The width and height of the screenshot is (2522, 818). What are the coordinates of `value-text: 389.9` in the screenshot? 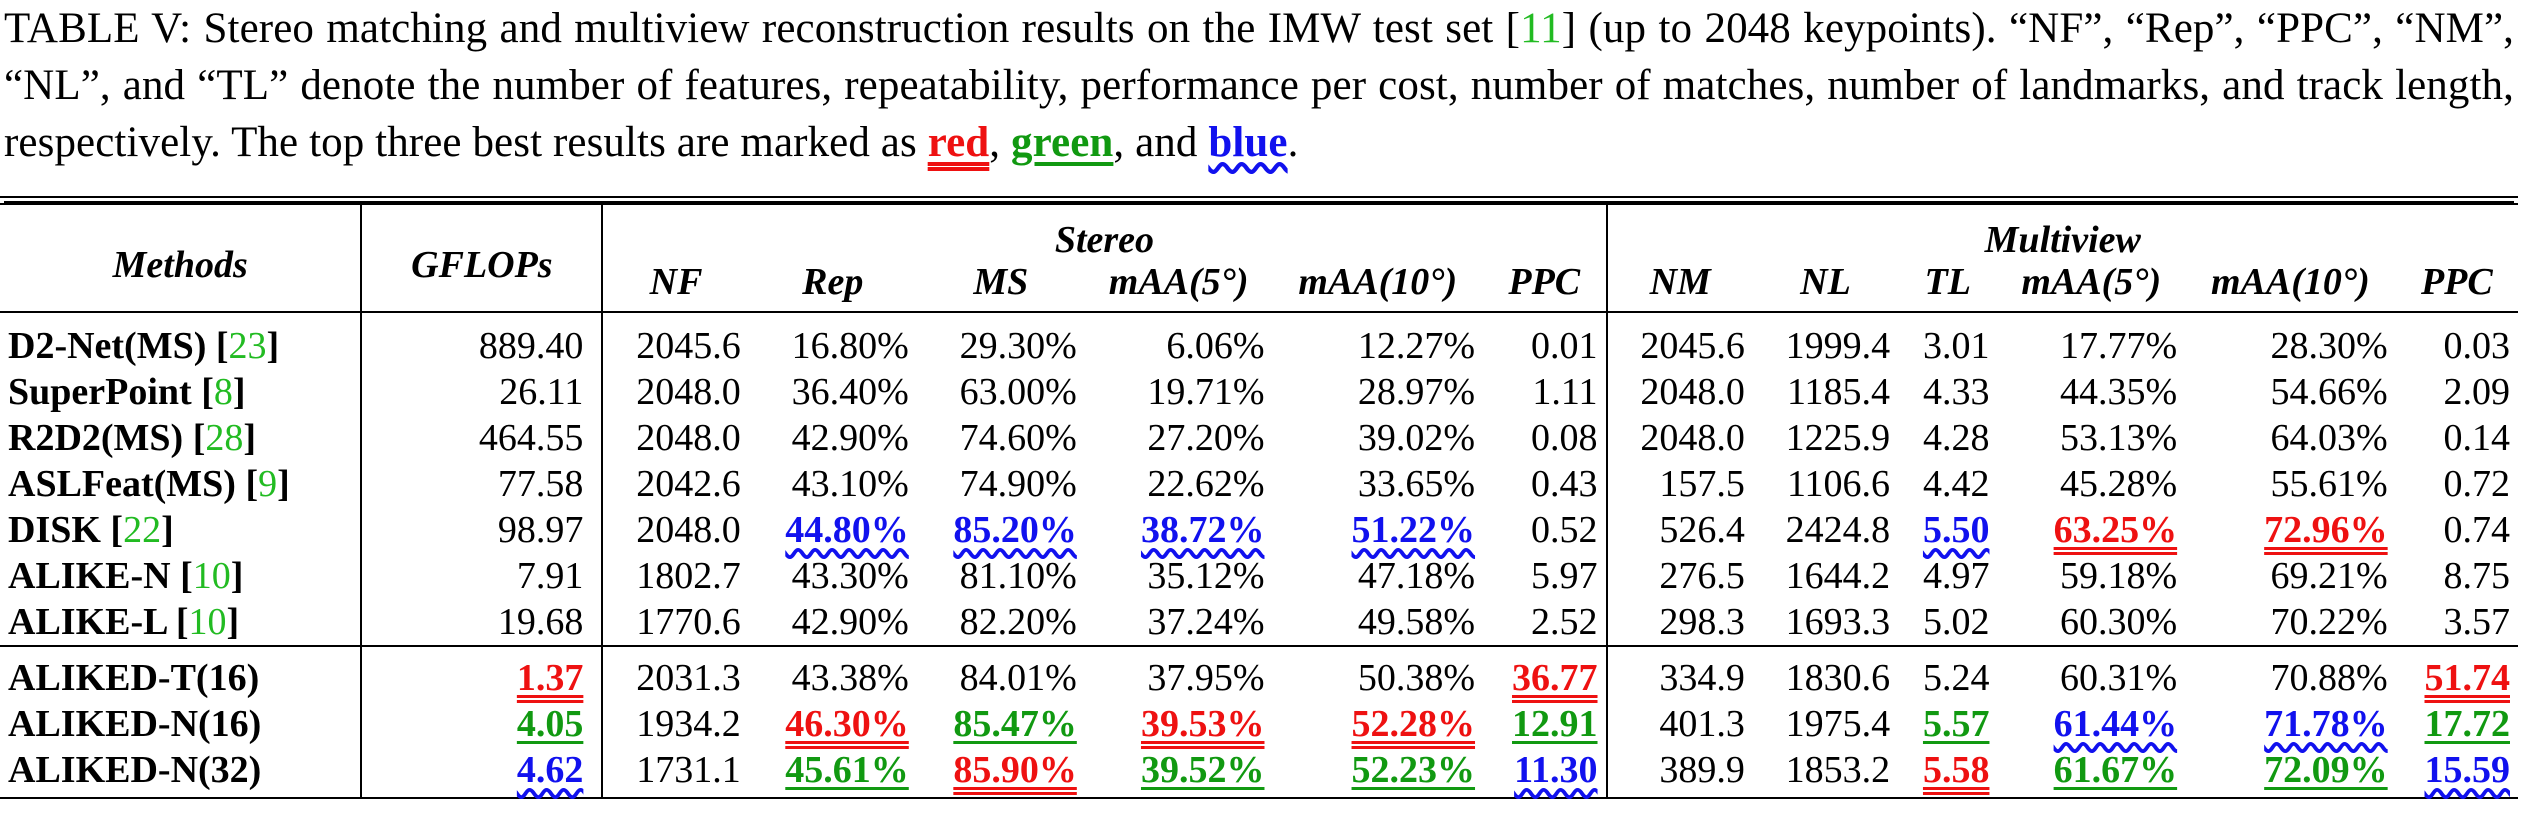 It's located at (1702, 770).